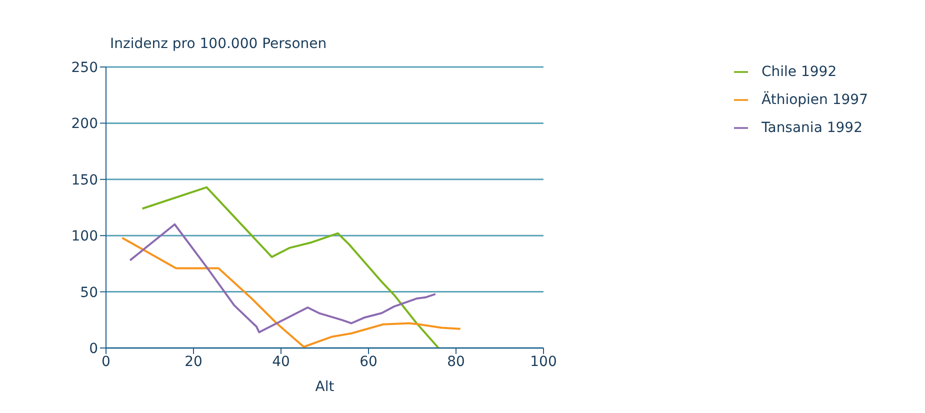  What do you see at coordinates (106, 362) in the screenshot?
I see `x-tick-label: 0` at bounding box center [106, 362].